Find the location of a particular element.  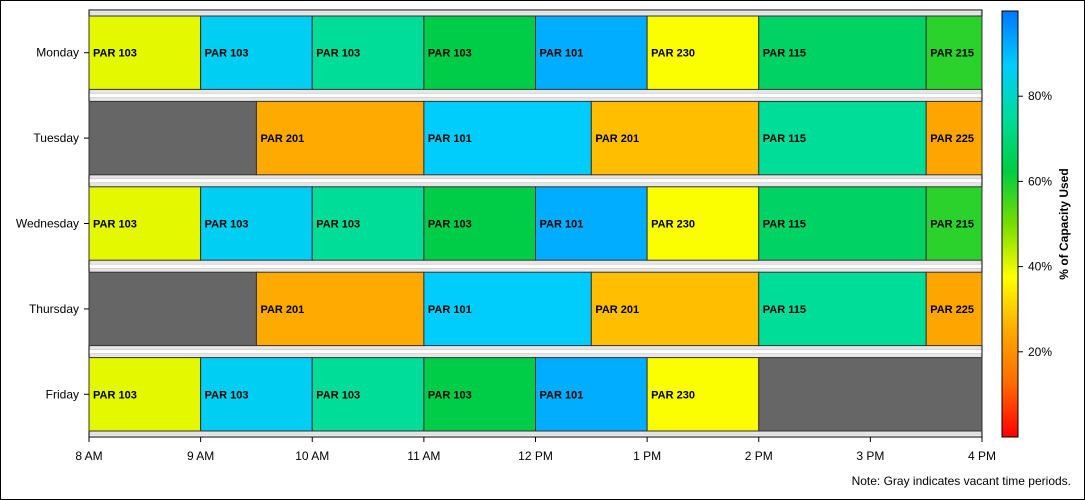

y-tick-label: Thursday is located at coordinates (54, 309).